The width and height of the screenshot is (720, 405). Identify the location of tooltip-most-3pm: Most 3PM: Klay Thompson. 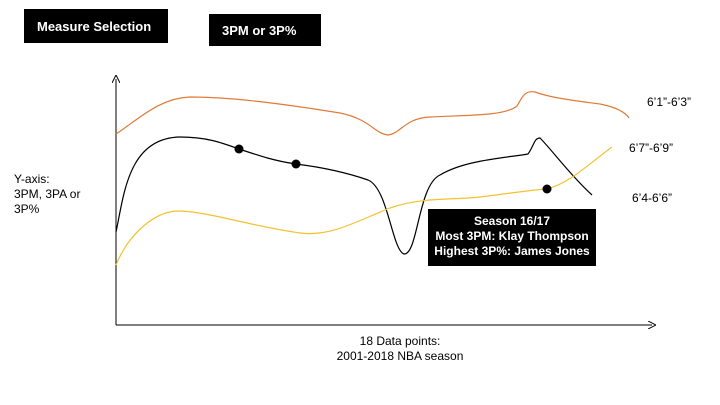
(512, 236).